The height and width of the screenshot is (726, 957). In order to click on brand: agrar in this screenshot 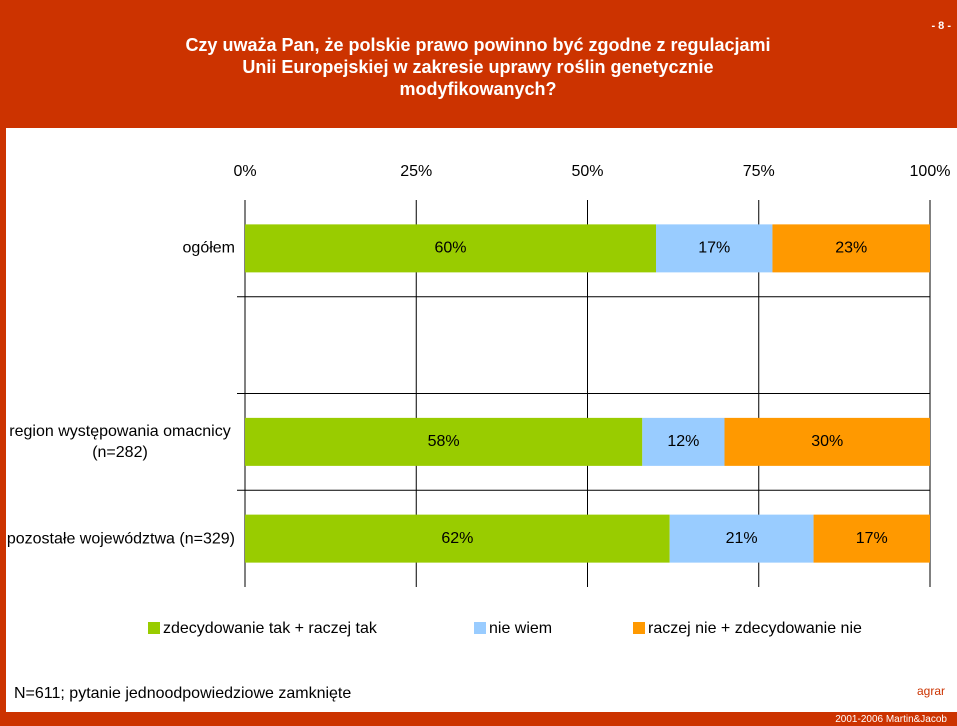, I will do `click(930, 691)`.